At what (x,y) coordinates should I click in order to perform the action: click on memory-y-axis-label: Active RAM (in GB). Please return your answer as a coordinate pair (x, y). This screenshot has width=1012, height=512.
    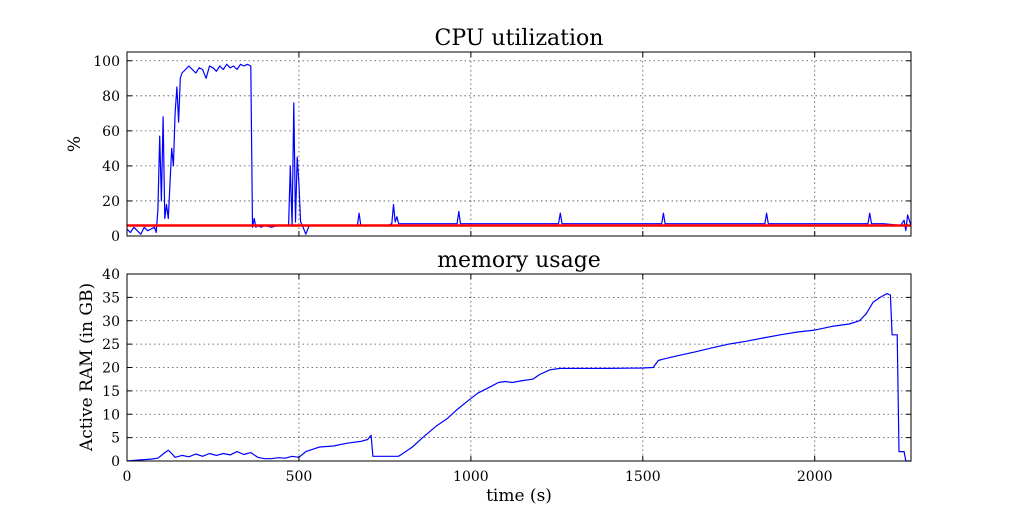
    Looking at the image, I should click on (87, 367).